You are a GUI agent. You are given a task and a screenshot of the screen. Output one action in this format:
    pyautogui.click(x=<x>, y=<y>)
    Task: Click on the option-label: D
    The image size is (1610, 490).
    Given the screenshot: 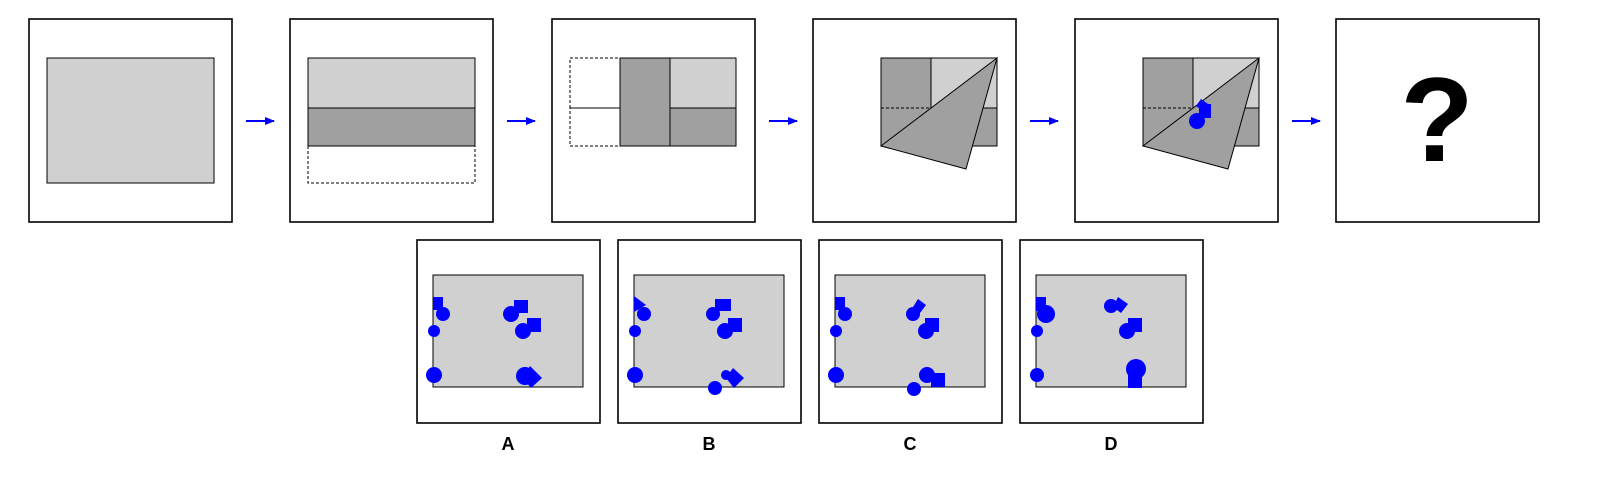 What is the action you would take?
    pyautogui.click(x=1111, y=444)
    